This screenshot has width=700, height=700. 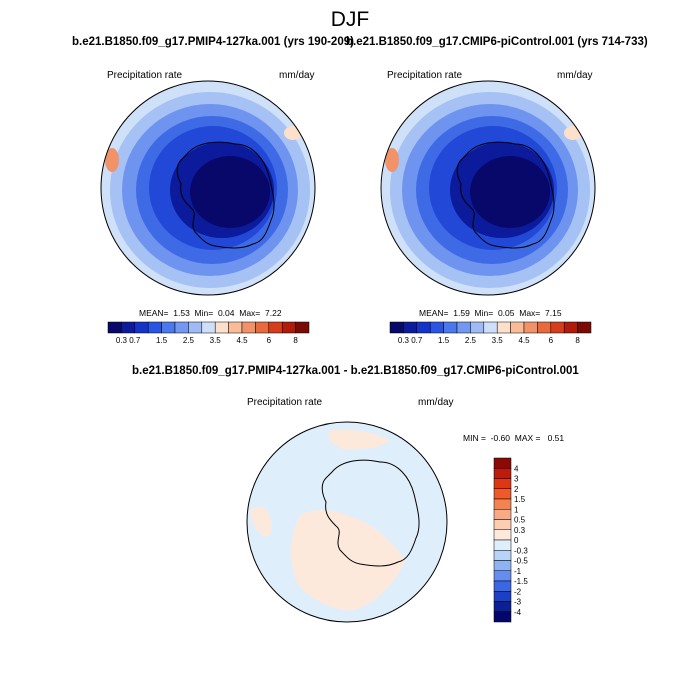 What do you see at coordinates (518, 612) in the screenshot?
I see `difference-colorbar-tick-label: -4` at bounding box center [518, 612].